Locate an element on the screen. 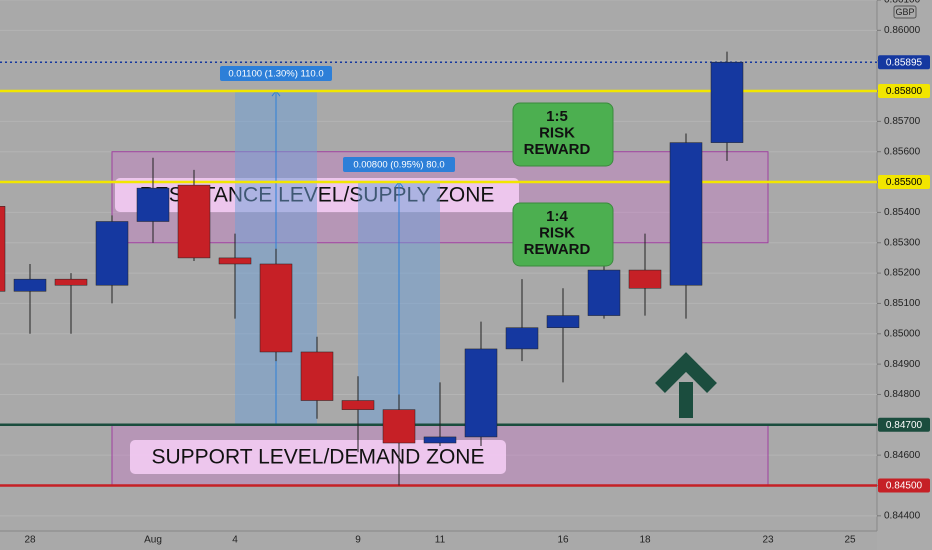 The image size is (932, 550). y-tick-label: 0.84400 is located at coordinates (902, 515).